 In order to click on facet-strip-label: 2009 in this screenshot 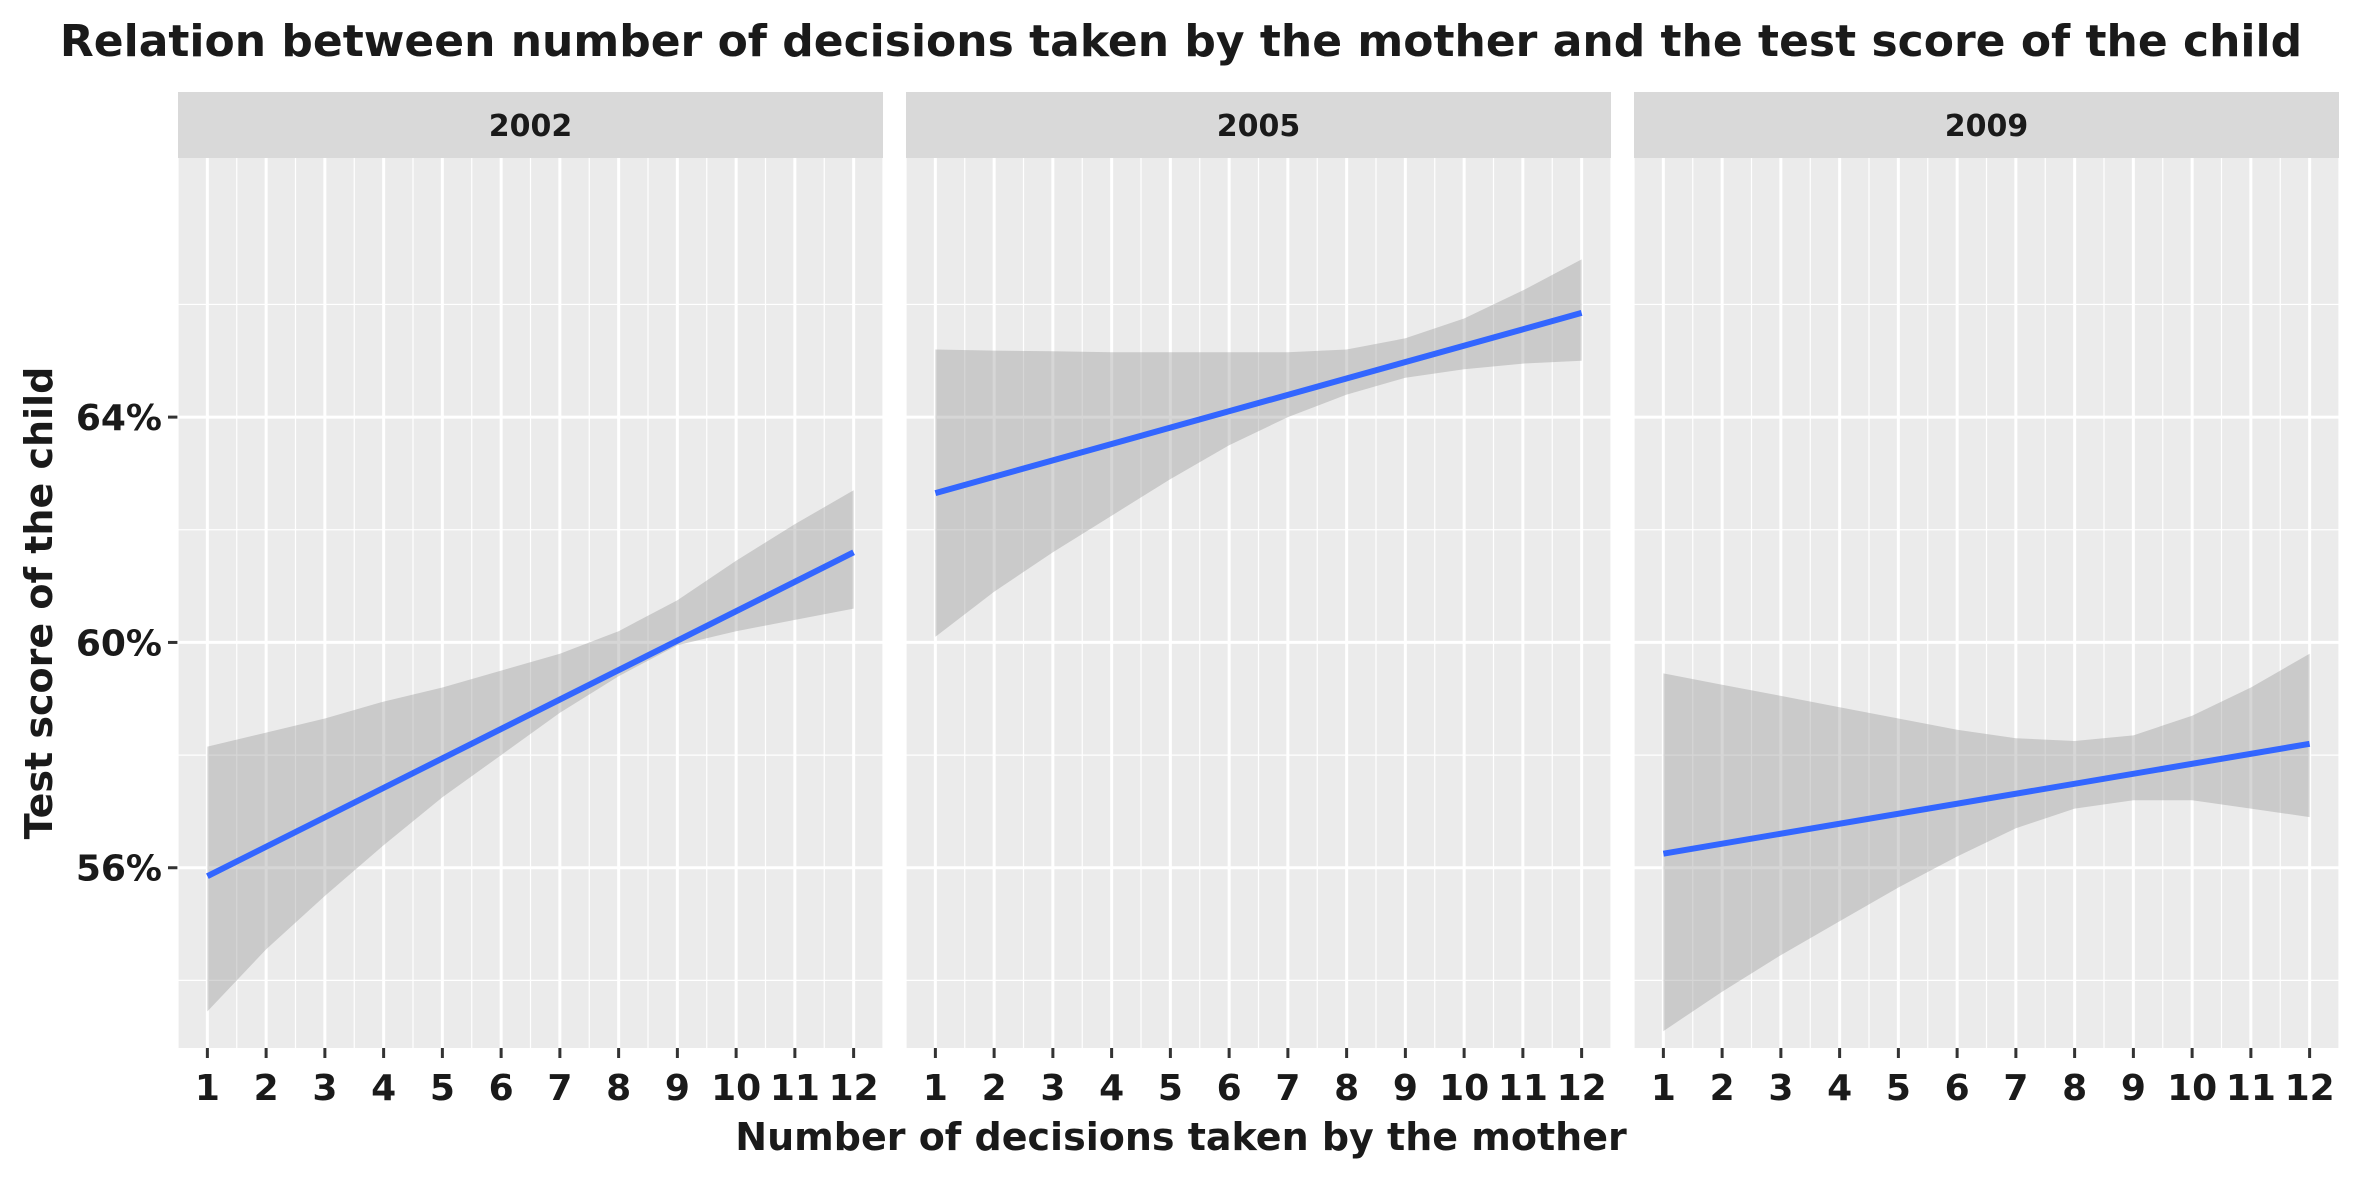, I will do `click(1987, 126)`.